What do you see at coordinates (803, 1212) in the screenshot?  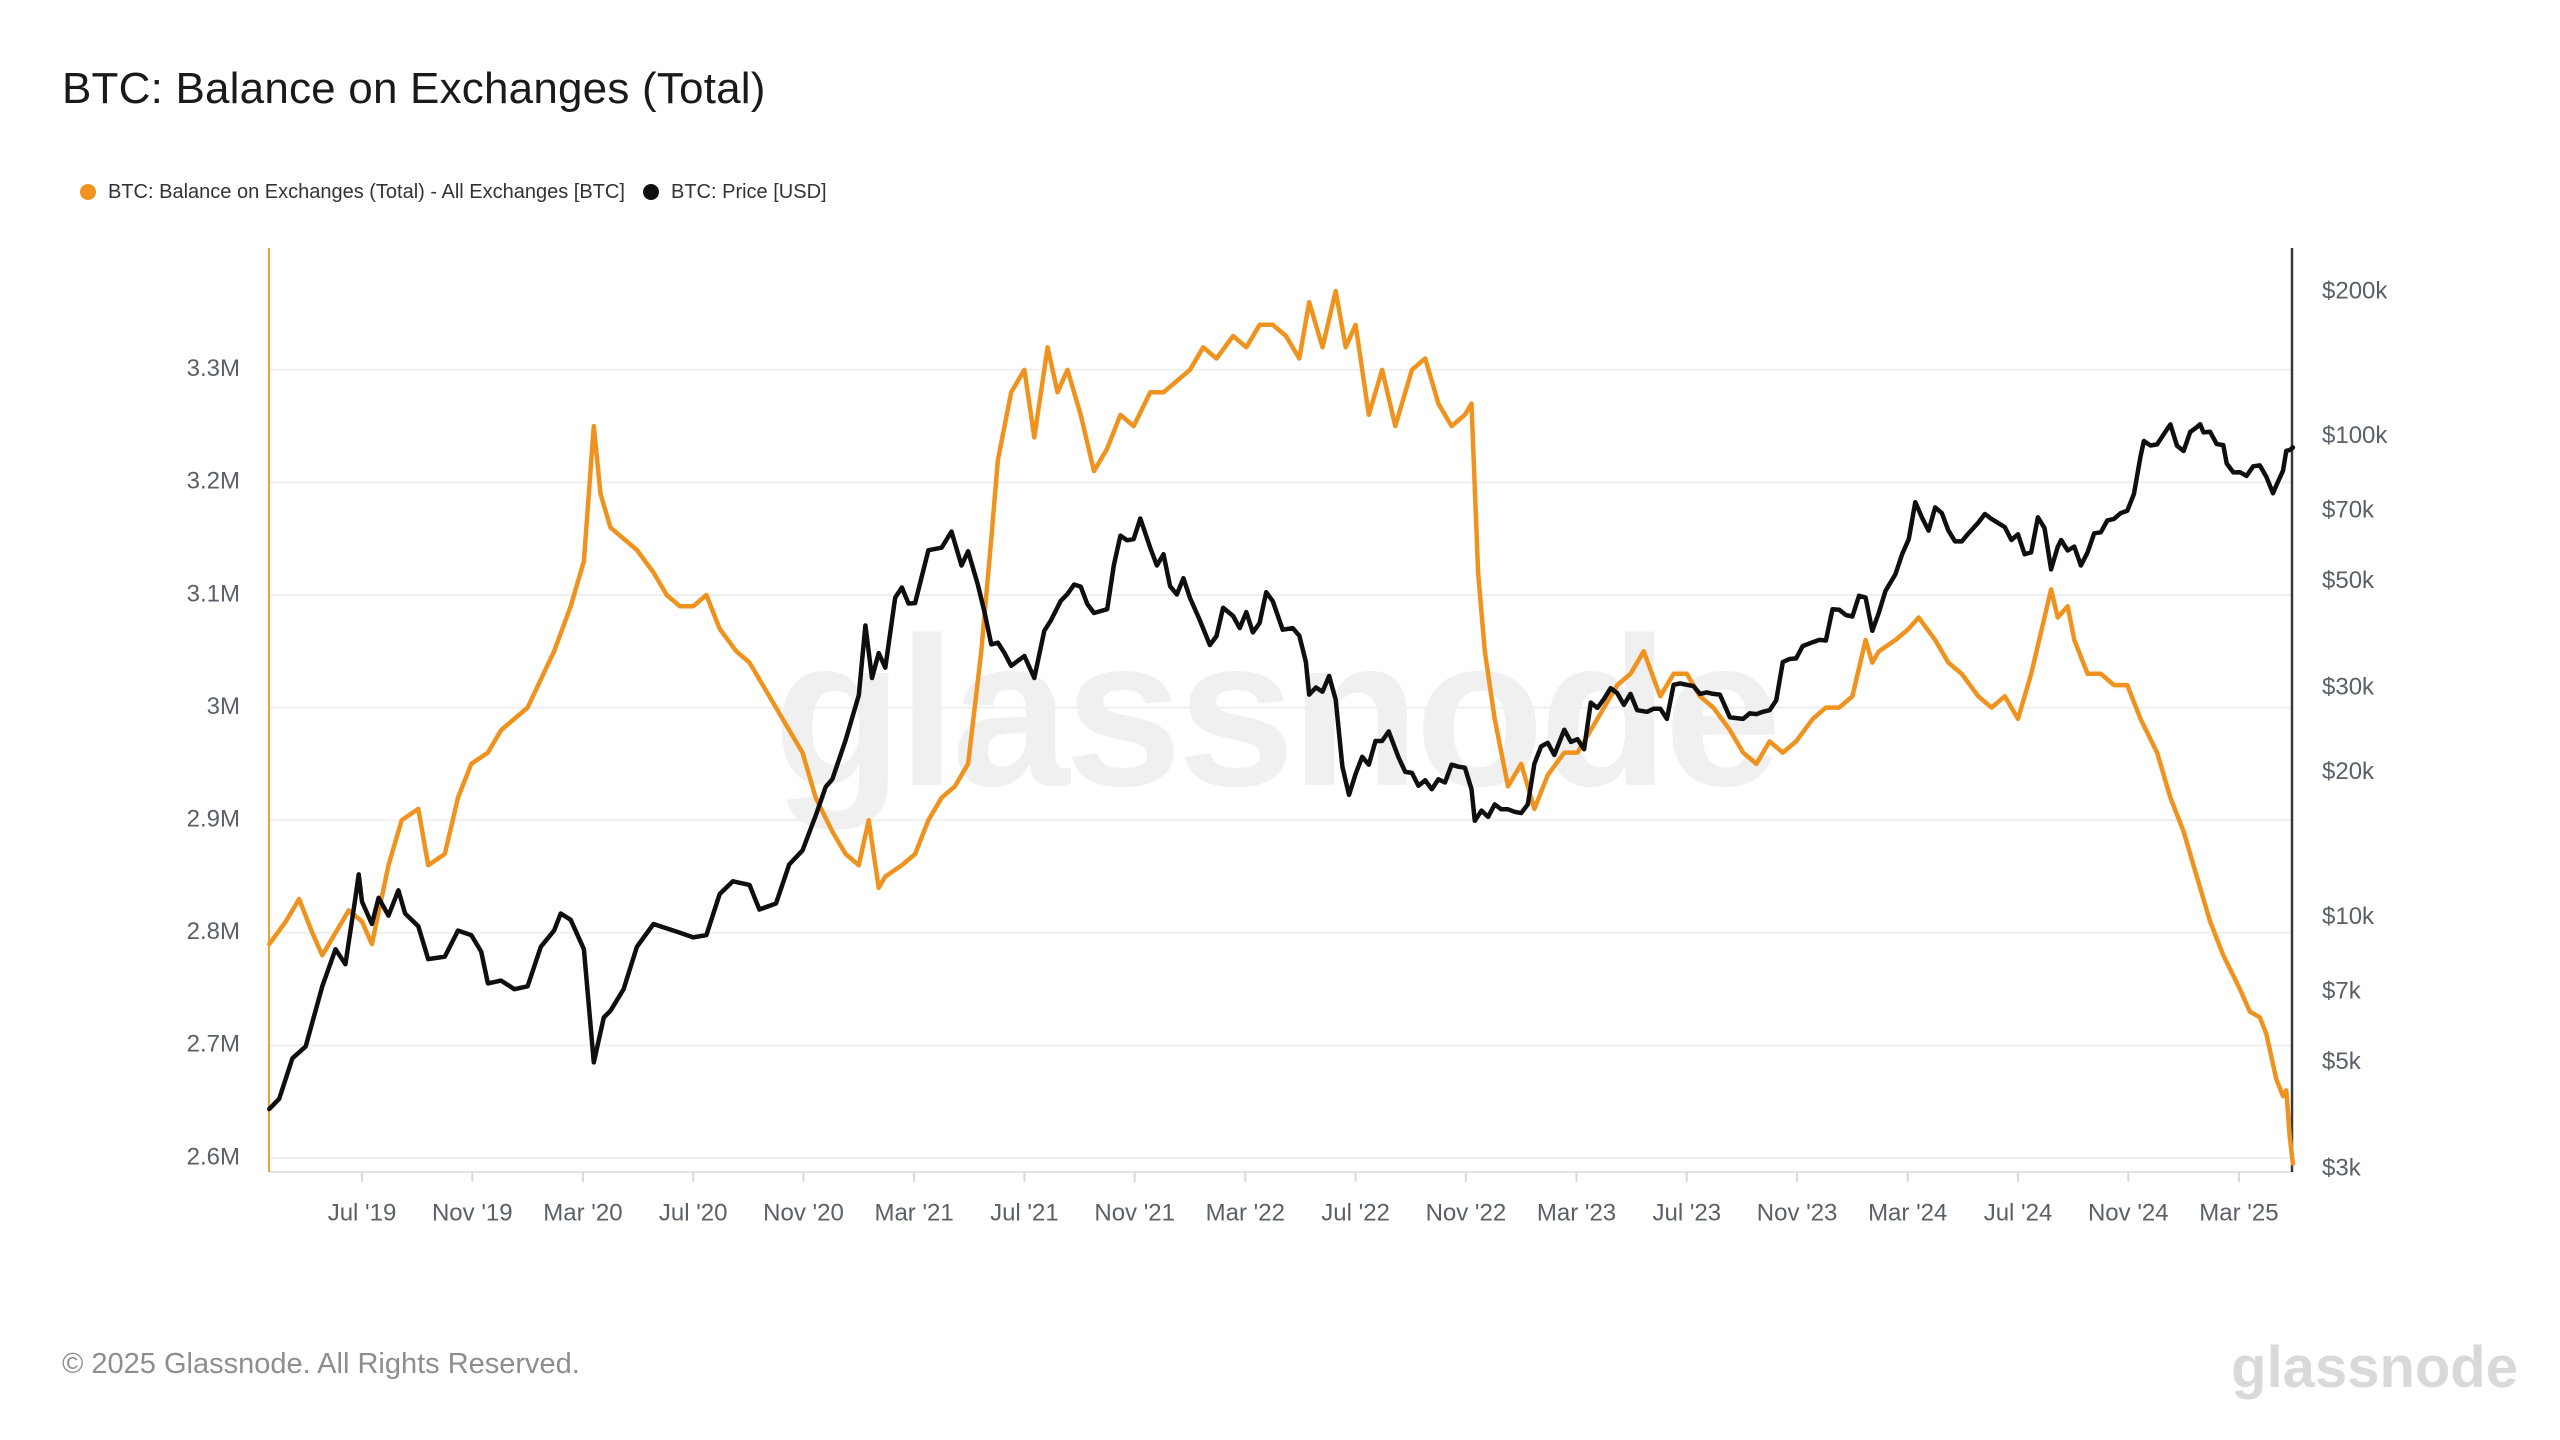 I see `x-tick-label: Nov '20` at bounding box center [803, 1212].